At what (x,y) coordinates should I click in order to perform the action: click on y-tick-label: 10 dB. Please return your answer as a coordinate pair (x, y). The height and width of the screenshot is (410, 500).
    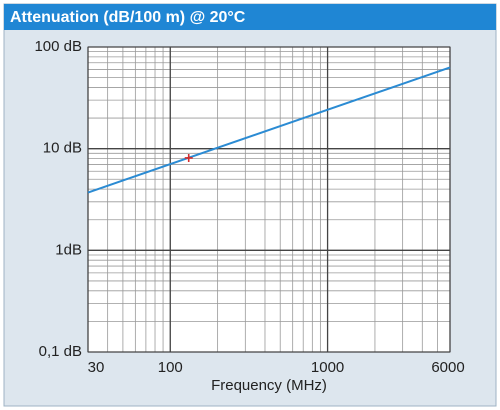
    Looking at the image, I should click on (62, 148).